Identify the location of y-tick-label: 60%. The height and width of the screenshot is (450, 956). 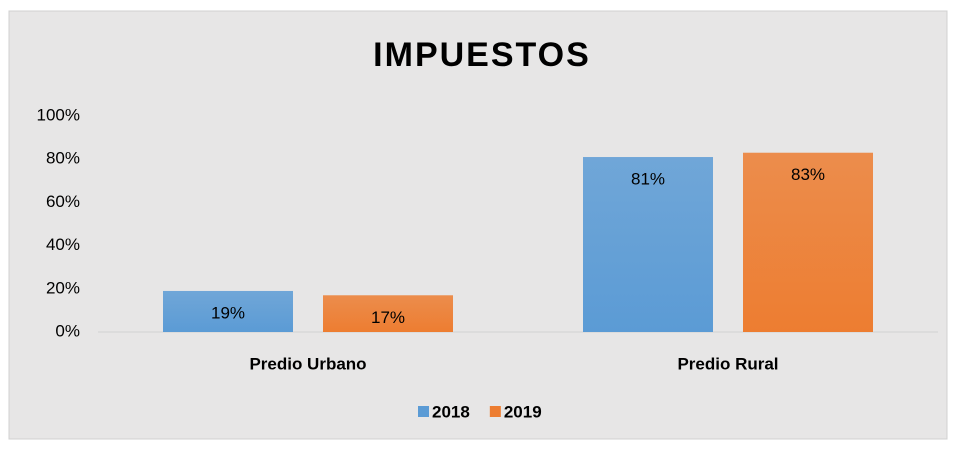
(63, 201).